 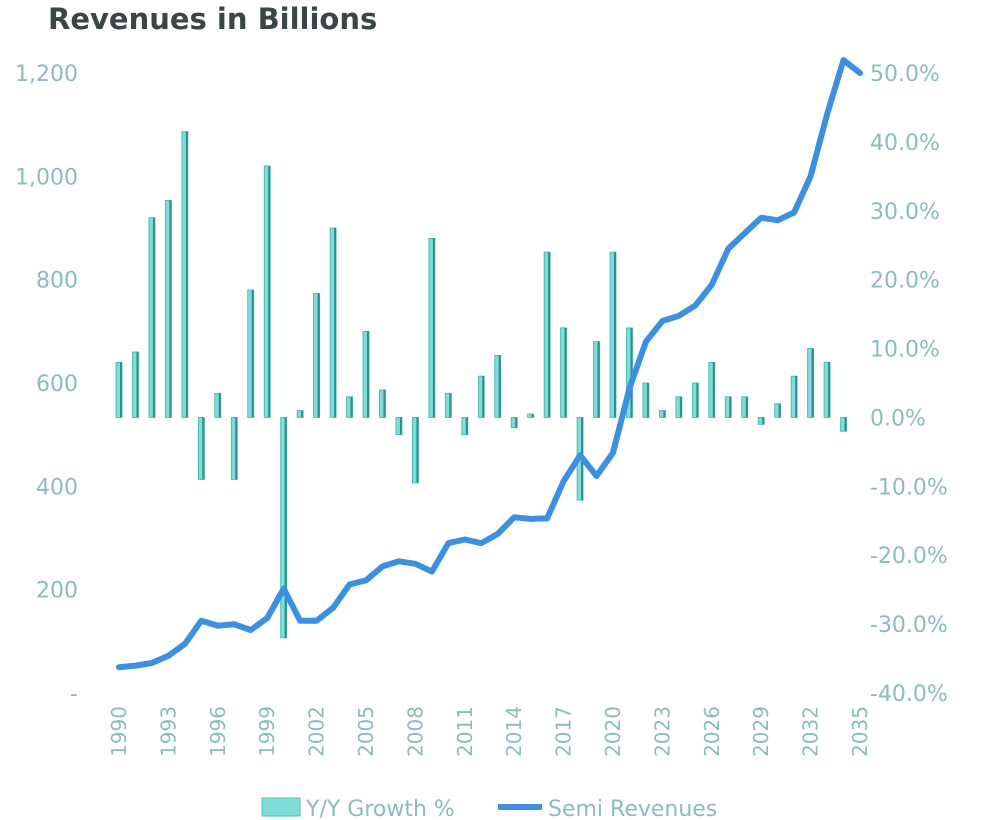 I want to click on left-axis-ticks: 1,200 1,000 800 600 400 200 -, so click(x=46, y=384).